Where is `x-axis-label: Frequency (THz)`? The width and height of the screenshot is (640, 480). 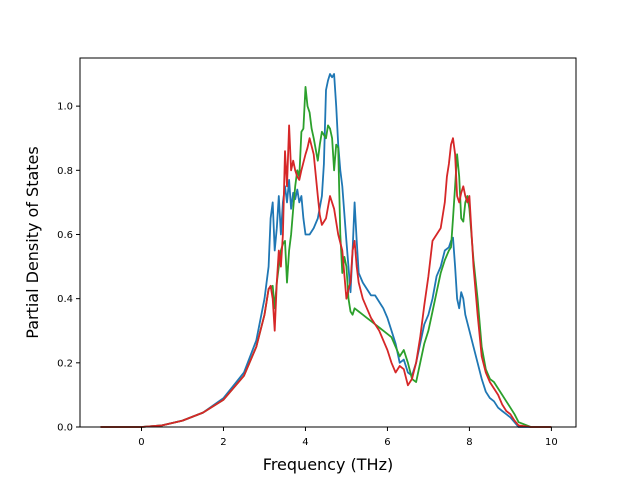
x-axis-label: Frequency (THz) is located at coordinates (328, 464).